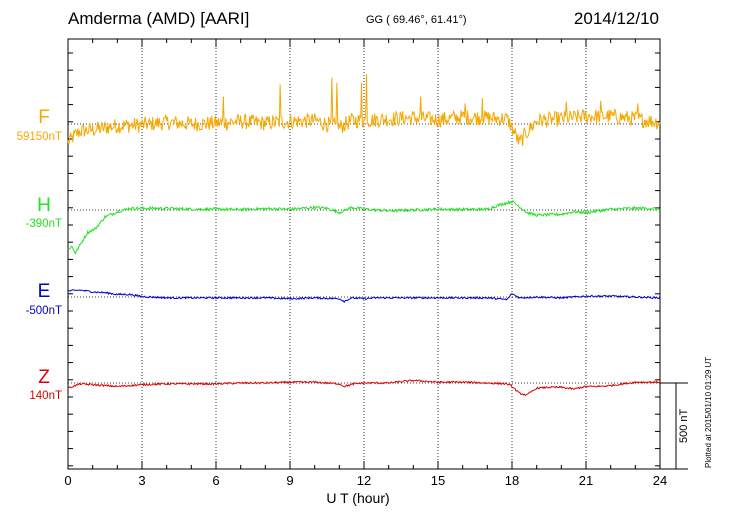 This screenshot has height=520, width=730. Describe the element at coordinates (364, 480) in the screenshot. I see `x-tick-label: 12` at that location.